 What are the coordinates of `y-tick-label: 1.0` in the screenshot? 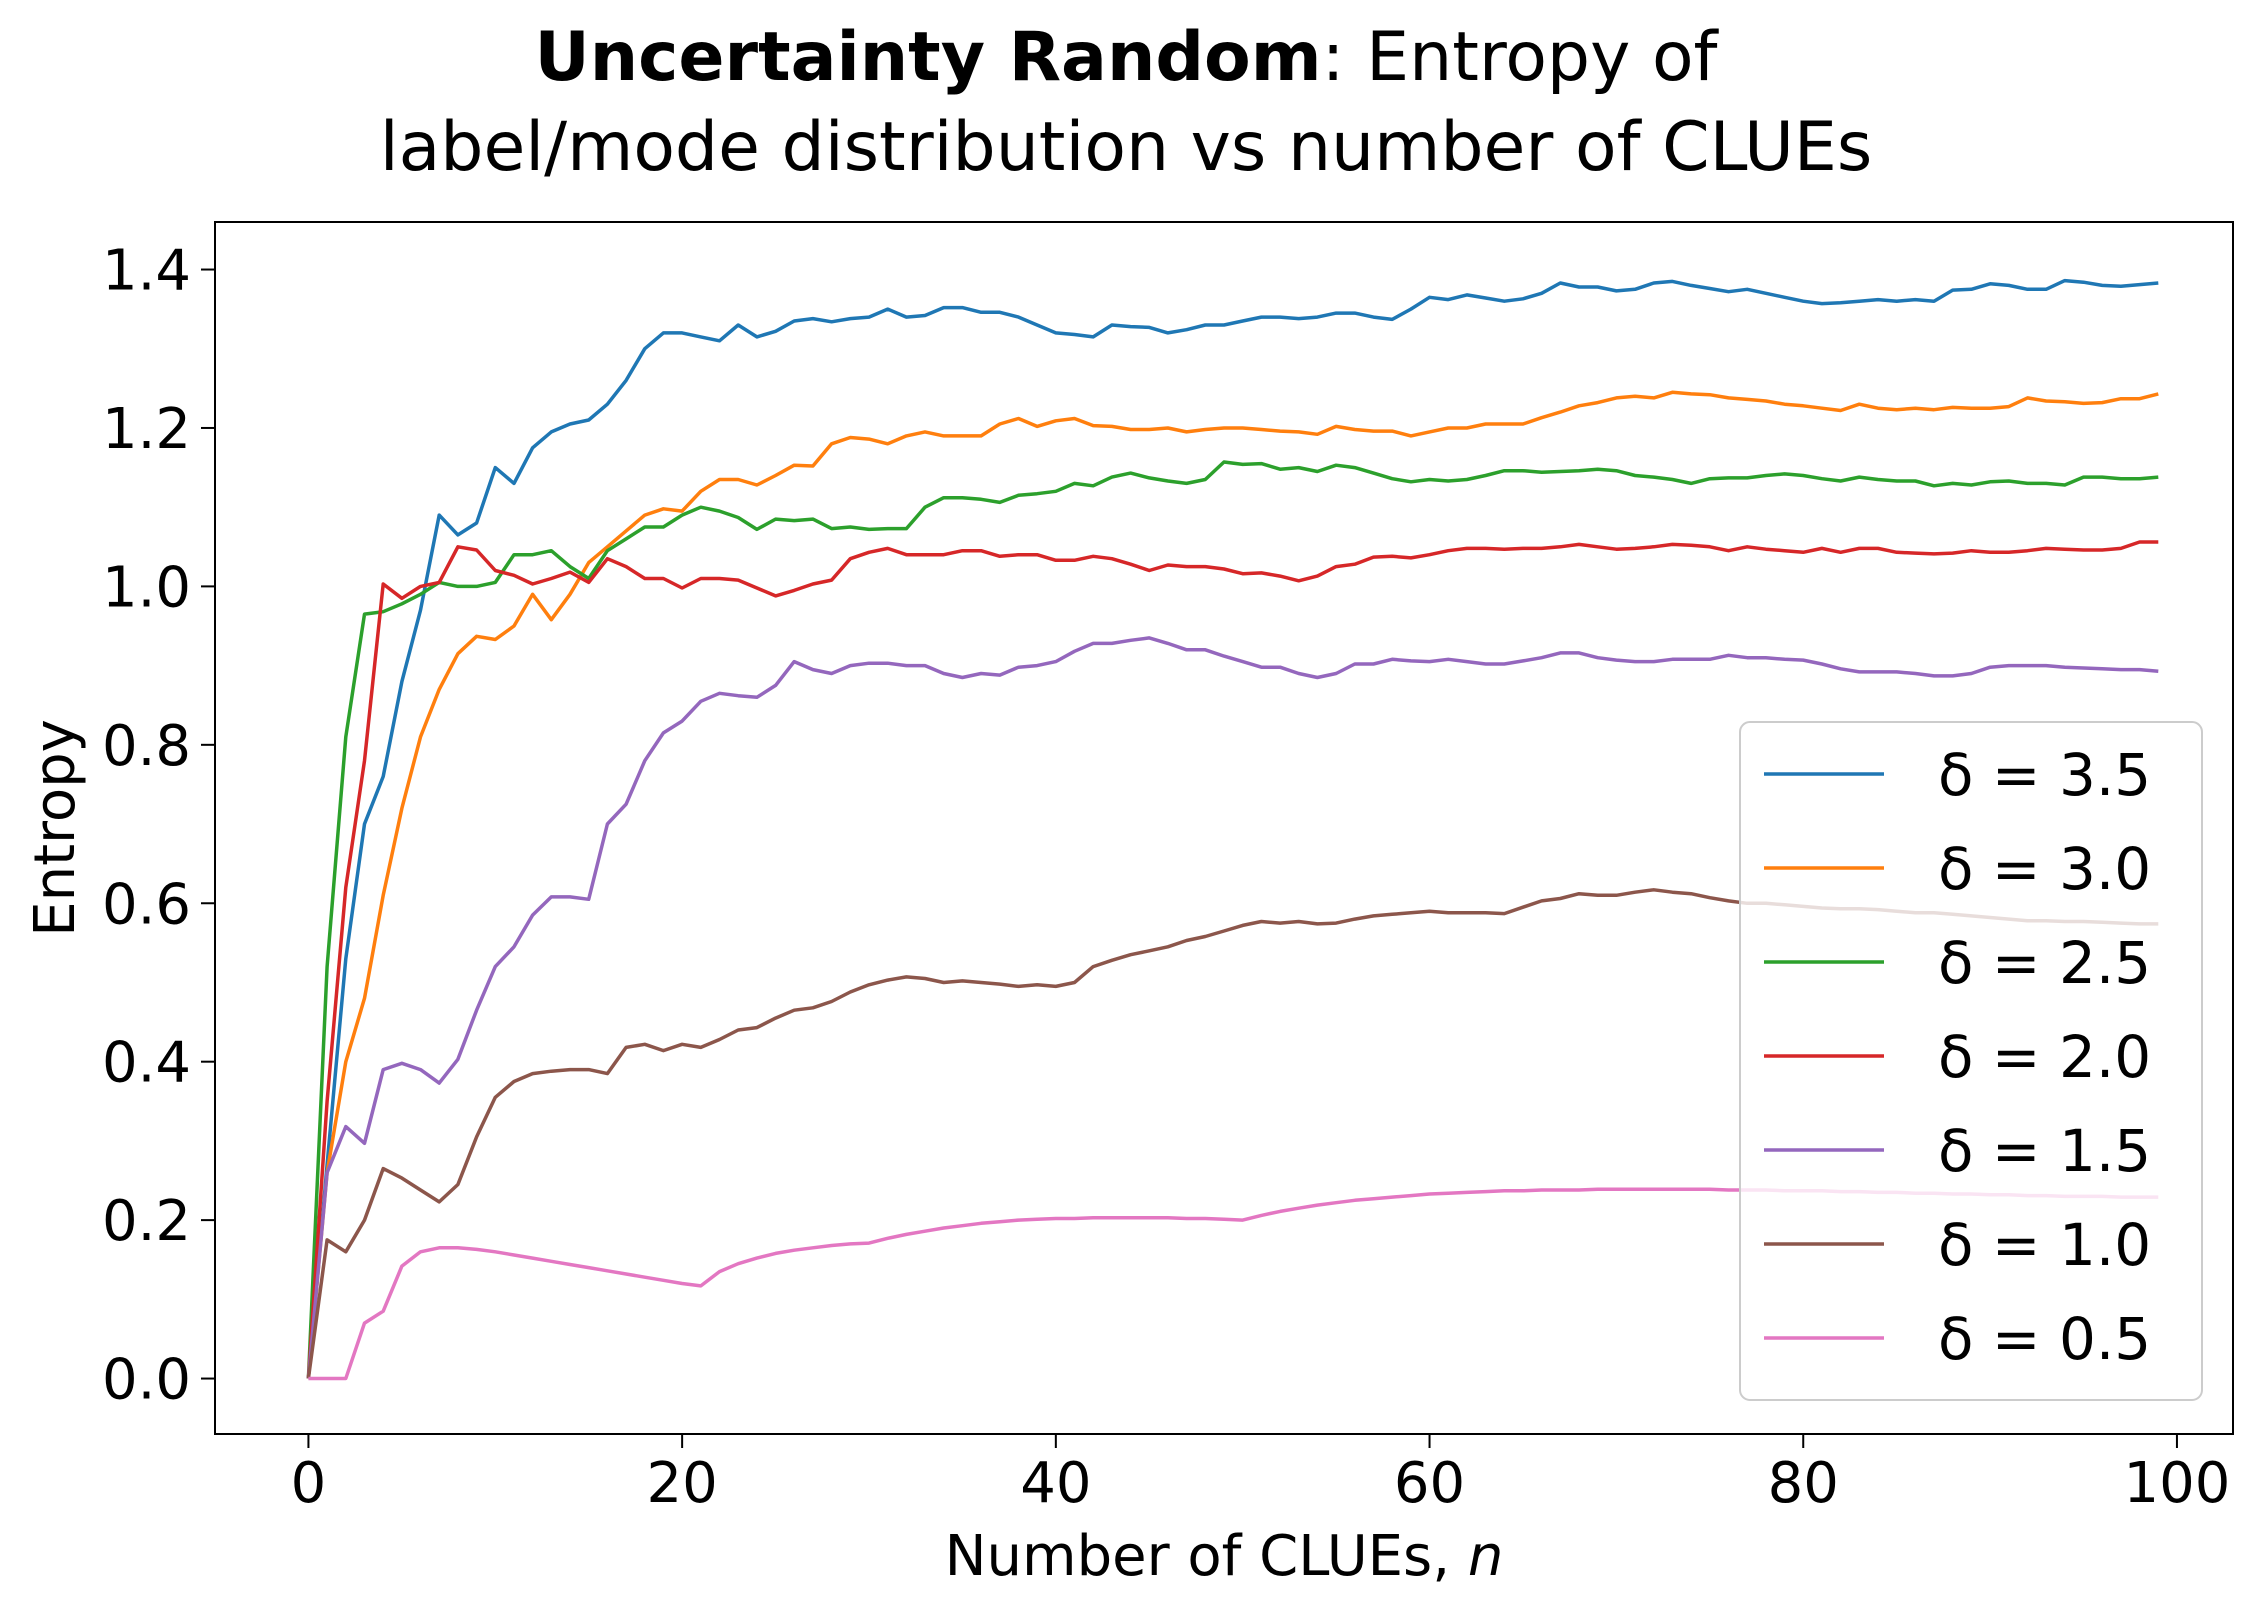 It's located at (146, 587).